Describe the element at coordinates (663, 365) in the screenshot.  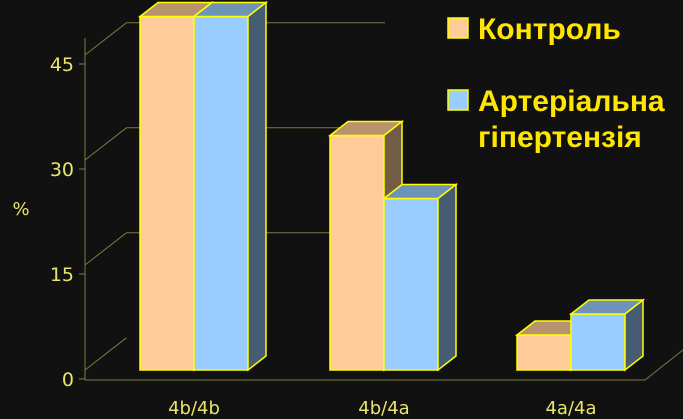
I see `floor-side` at that location.